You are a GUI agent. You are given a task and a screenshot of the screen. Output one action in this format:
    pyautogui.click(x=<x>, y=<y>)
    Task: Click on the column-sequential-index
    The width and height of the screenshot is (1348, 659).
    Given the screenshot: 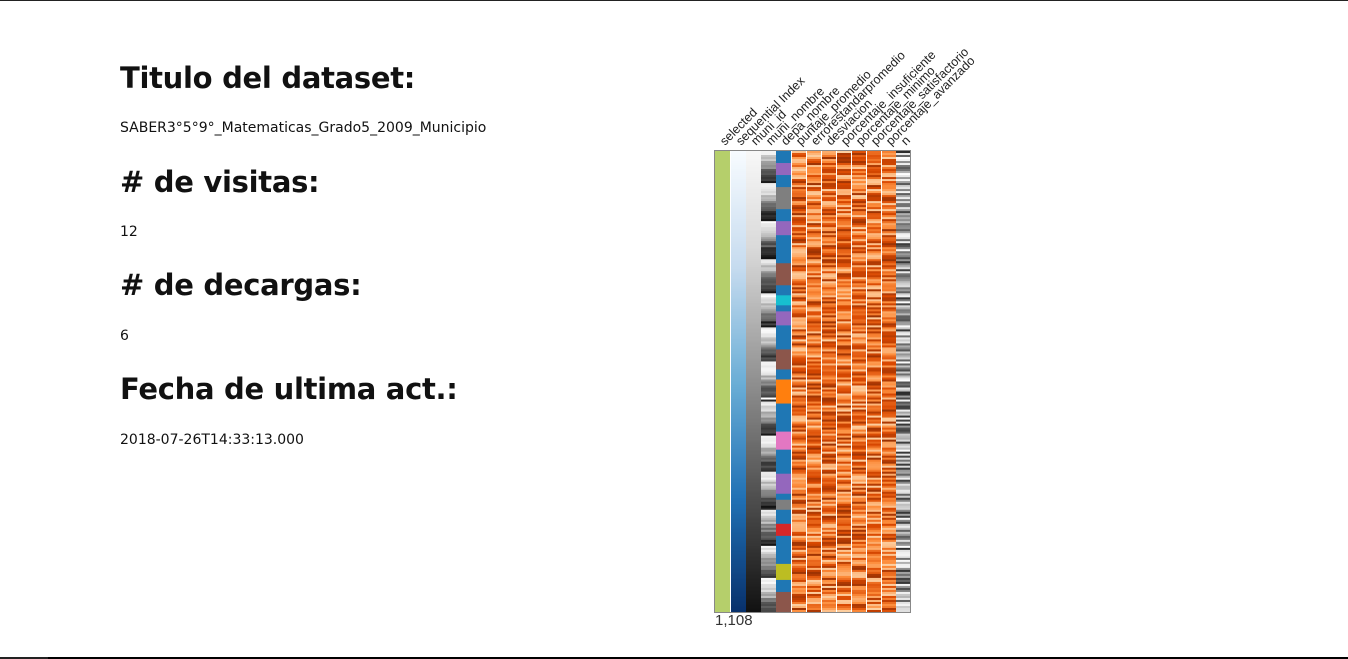 What is the action you would take?
    pyautogui.click(x=738, y=382)
    